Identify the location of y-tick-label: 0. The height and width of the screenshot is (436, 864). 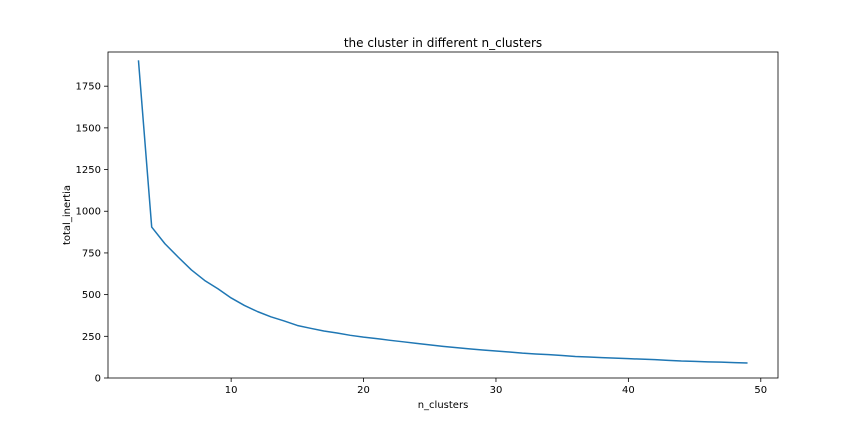
(98, 379).